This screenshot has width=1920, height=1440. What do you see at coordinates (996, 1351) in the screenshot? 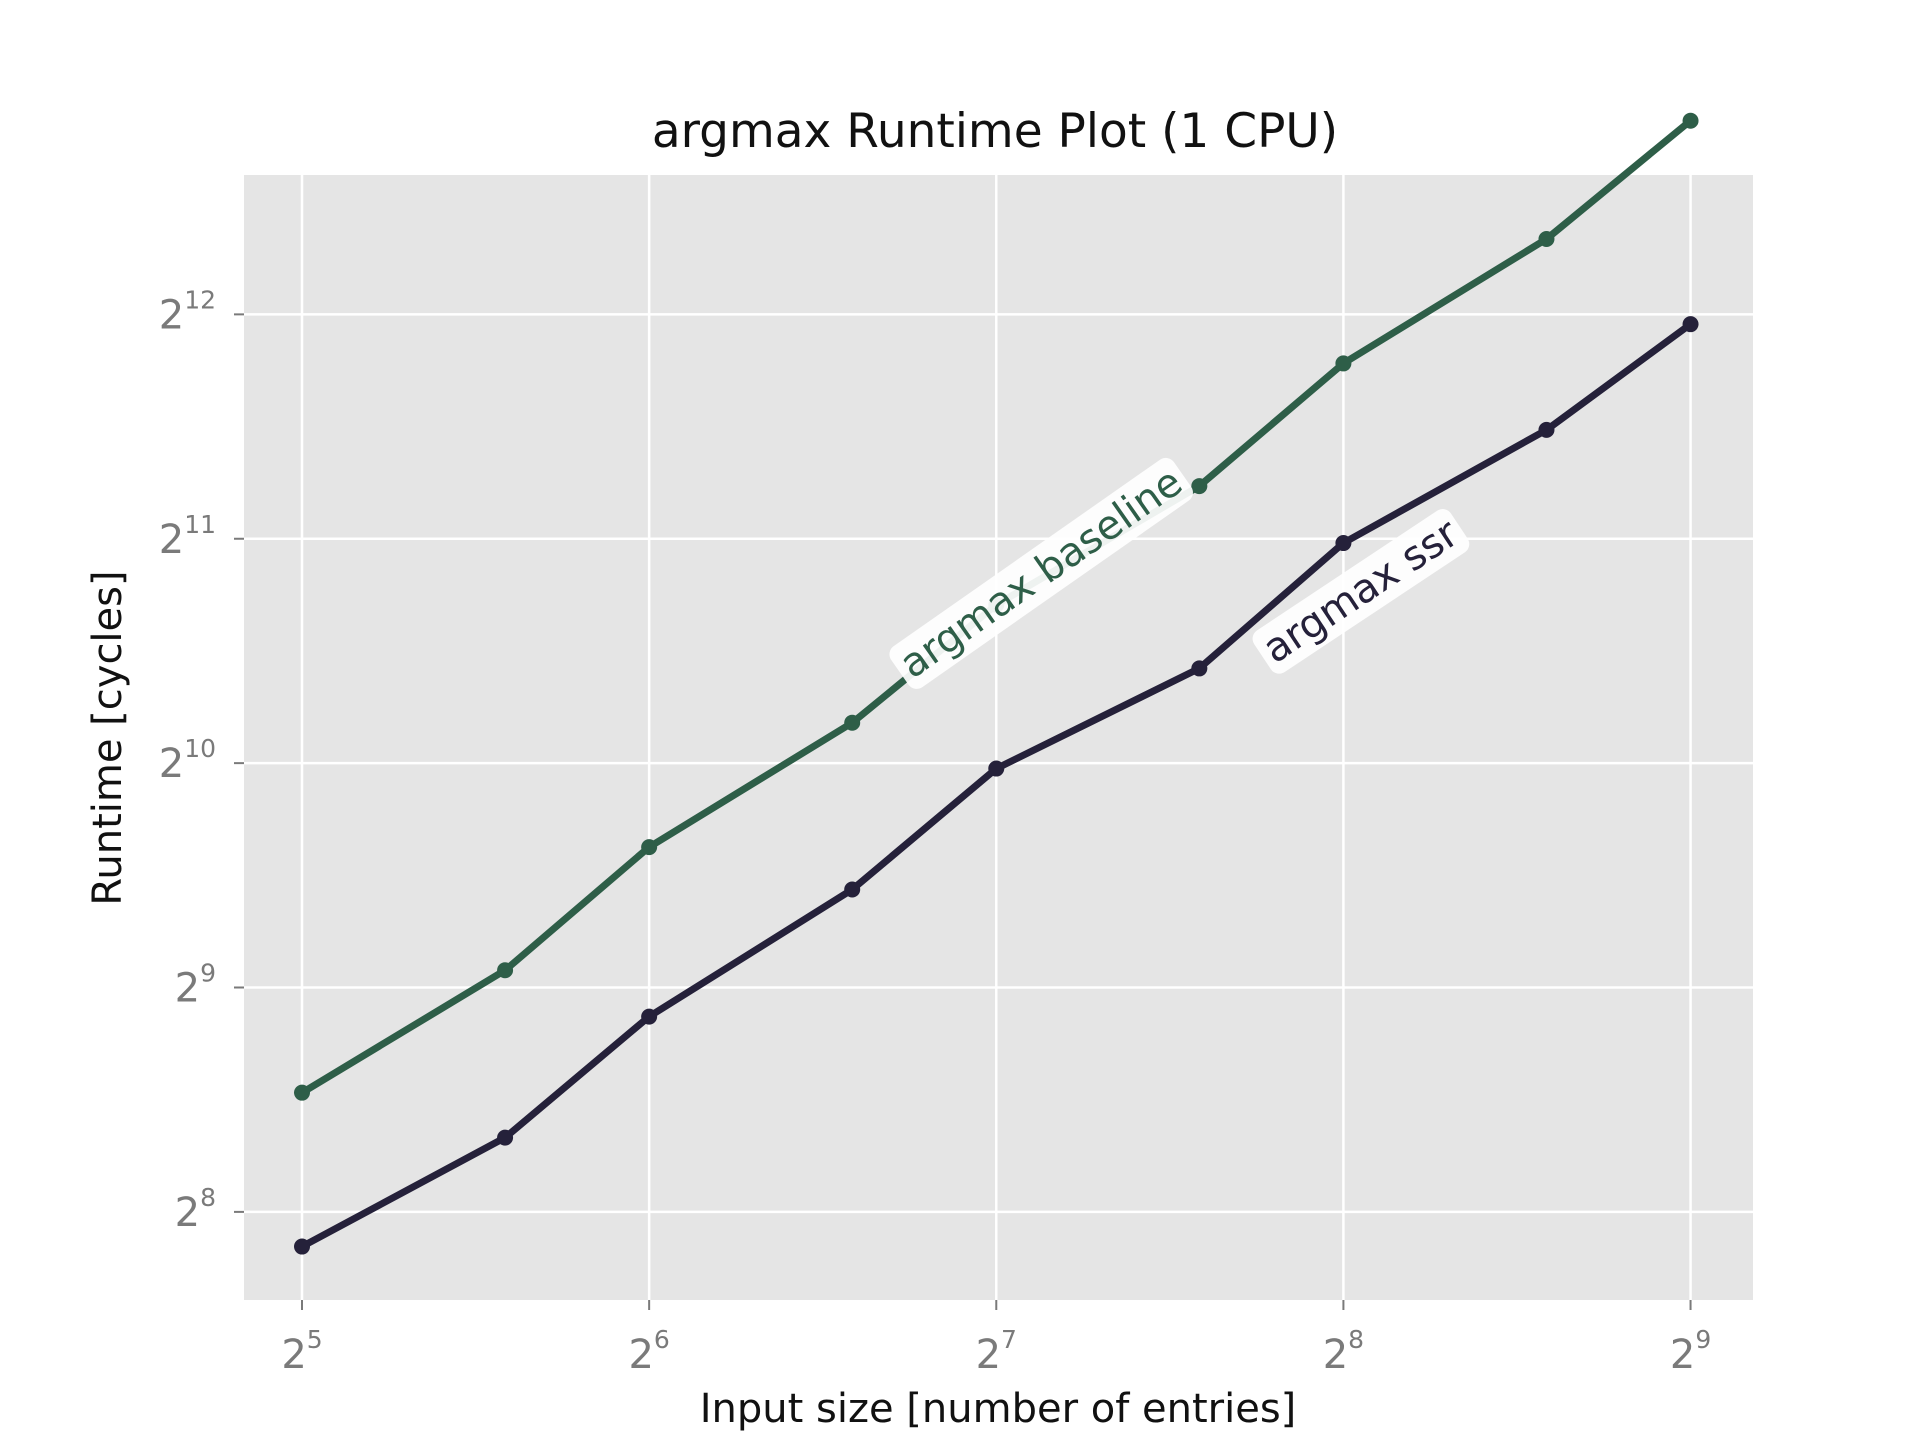
I see `x-tick-label: 27` at bounding box center [996, 1351].